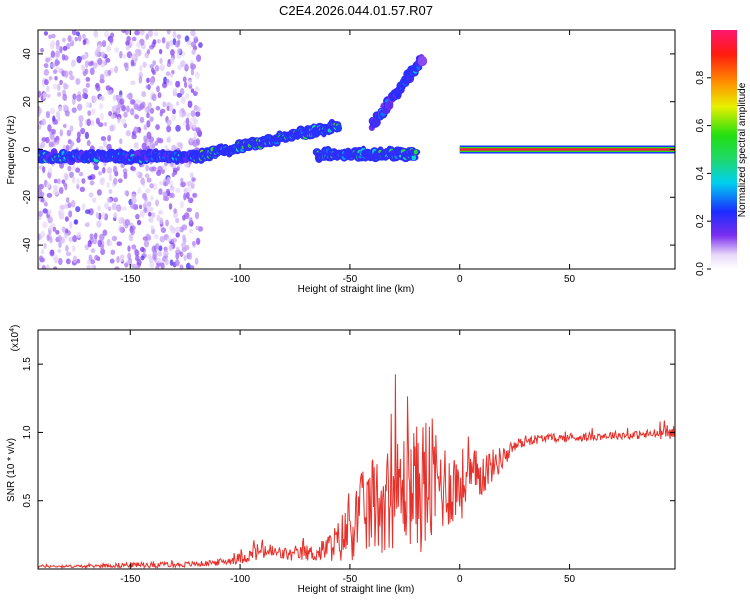 The image size is (750, 600). What do you see at coordinates (742, 149) in the screenshot?
I see `colorbar-label: Normalized spectral amplitude` at bounding box center [742, 149].